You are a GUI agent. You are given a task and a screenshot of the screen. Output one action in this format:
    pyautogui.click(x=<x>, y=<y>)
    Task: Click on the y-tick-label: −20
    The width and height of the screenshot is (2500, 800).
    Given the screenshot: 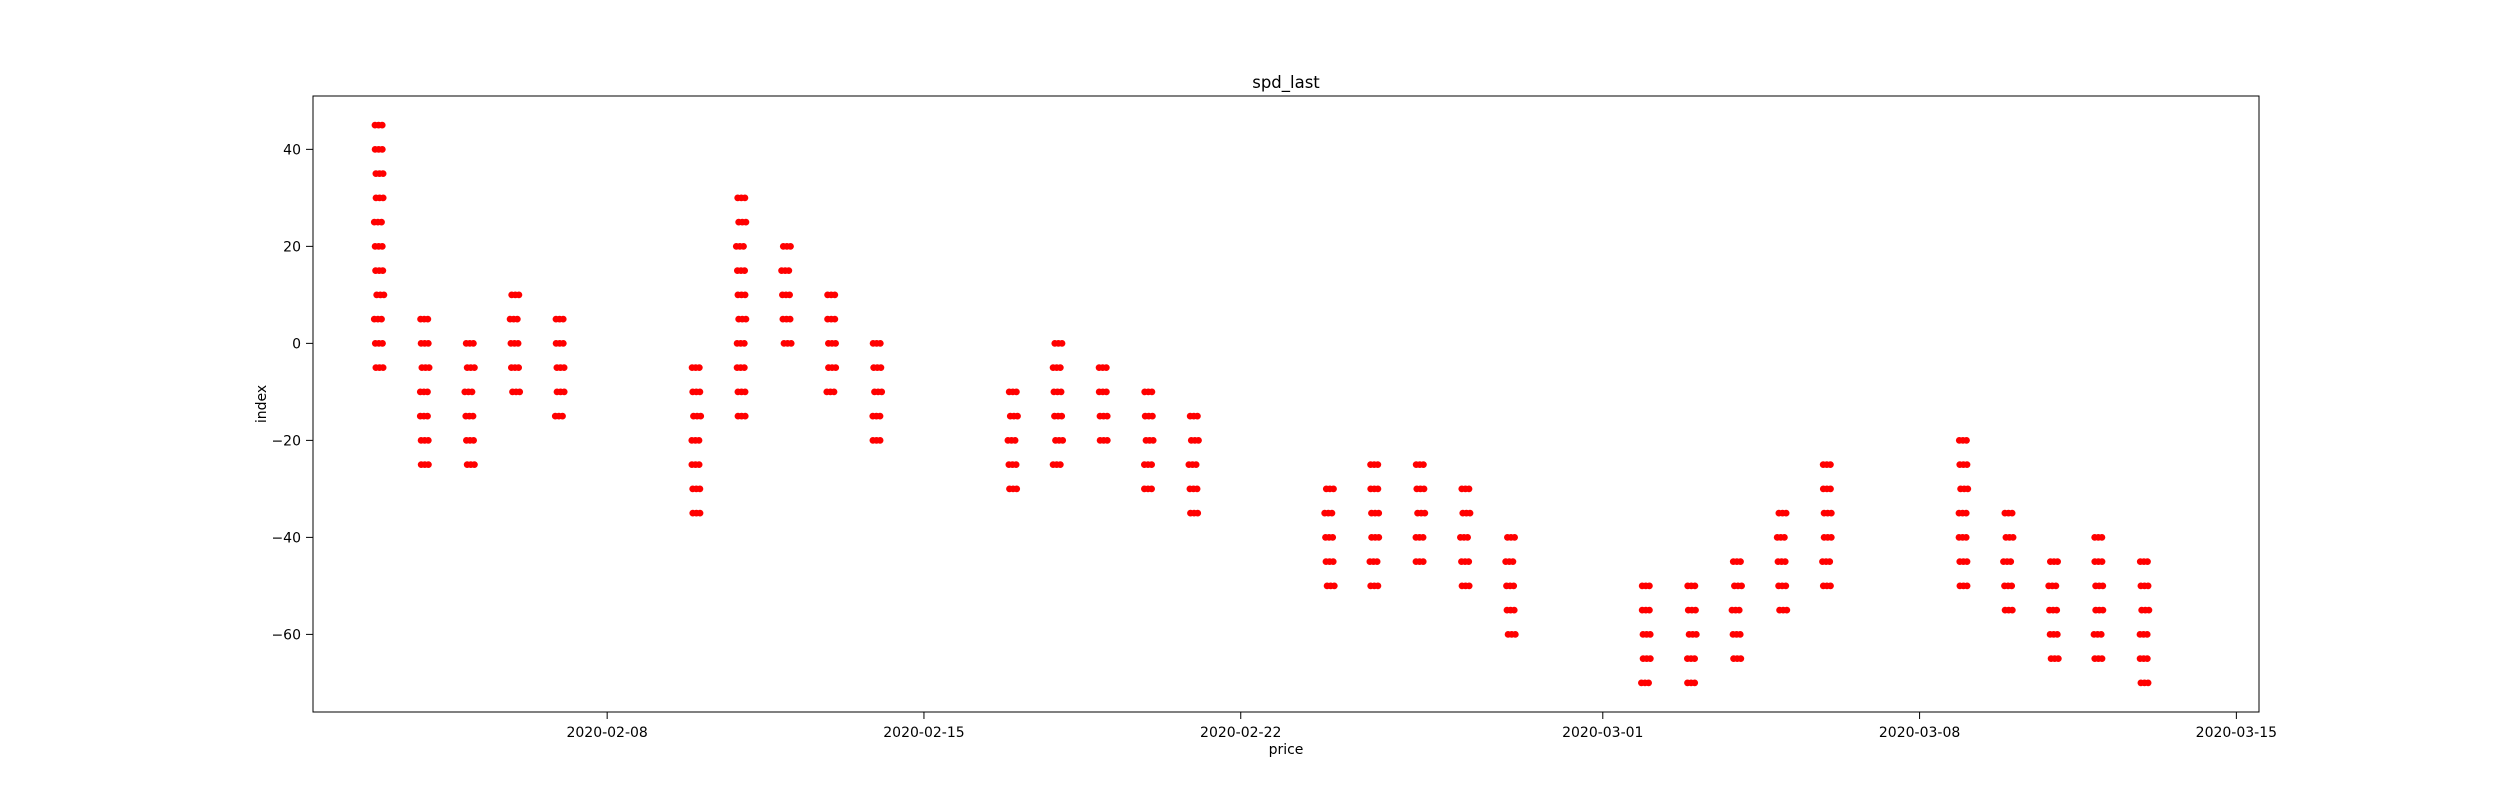 What is the action you would take?
    pyautogui.click(x=286, y=441)
    